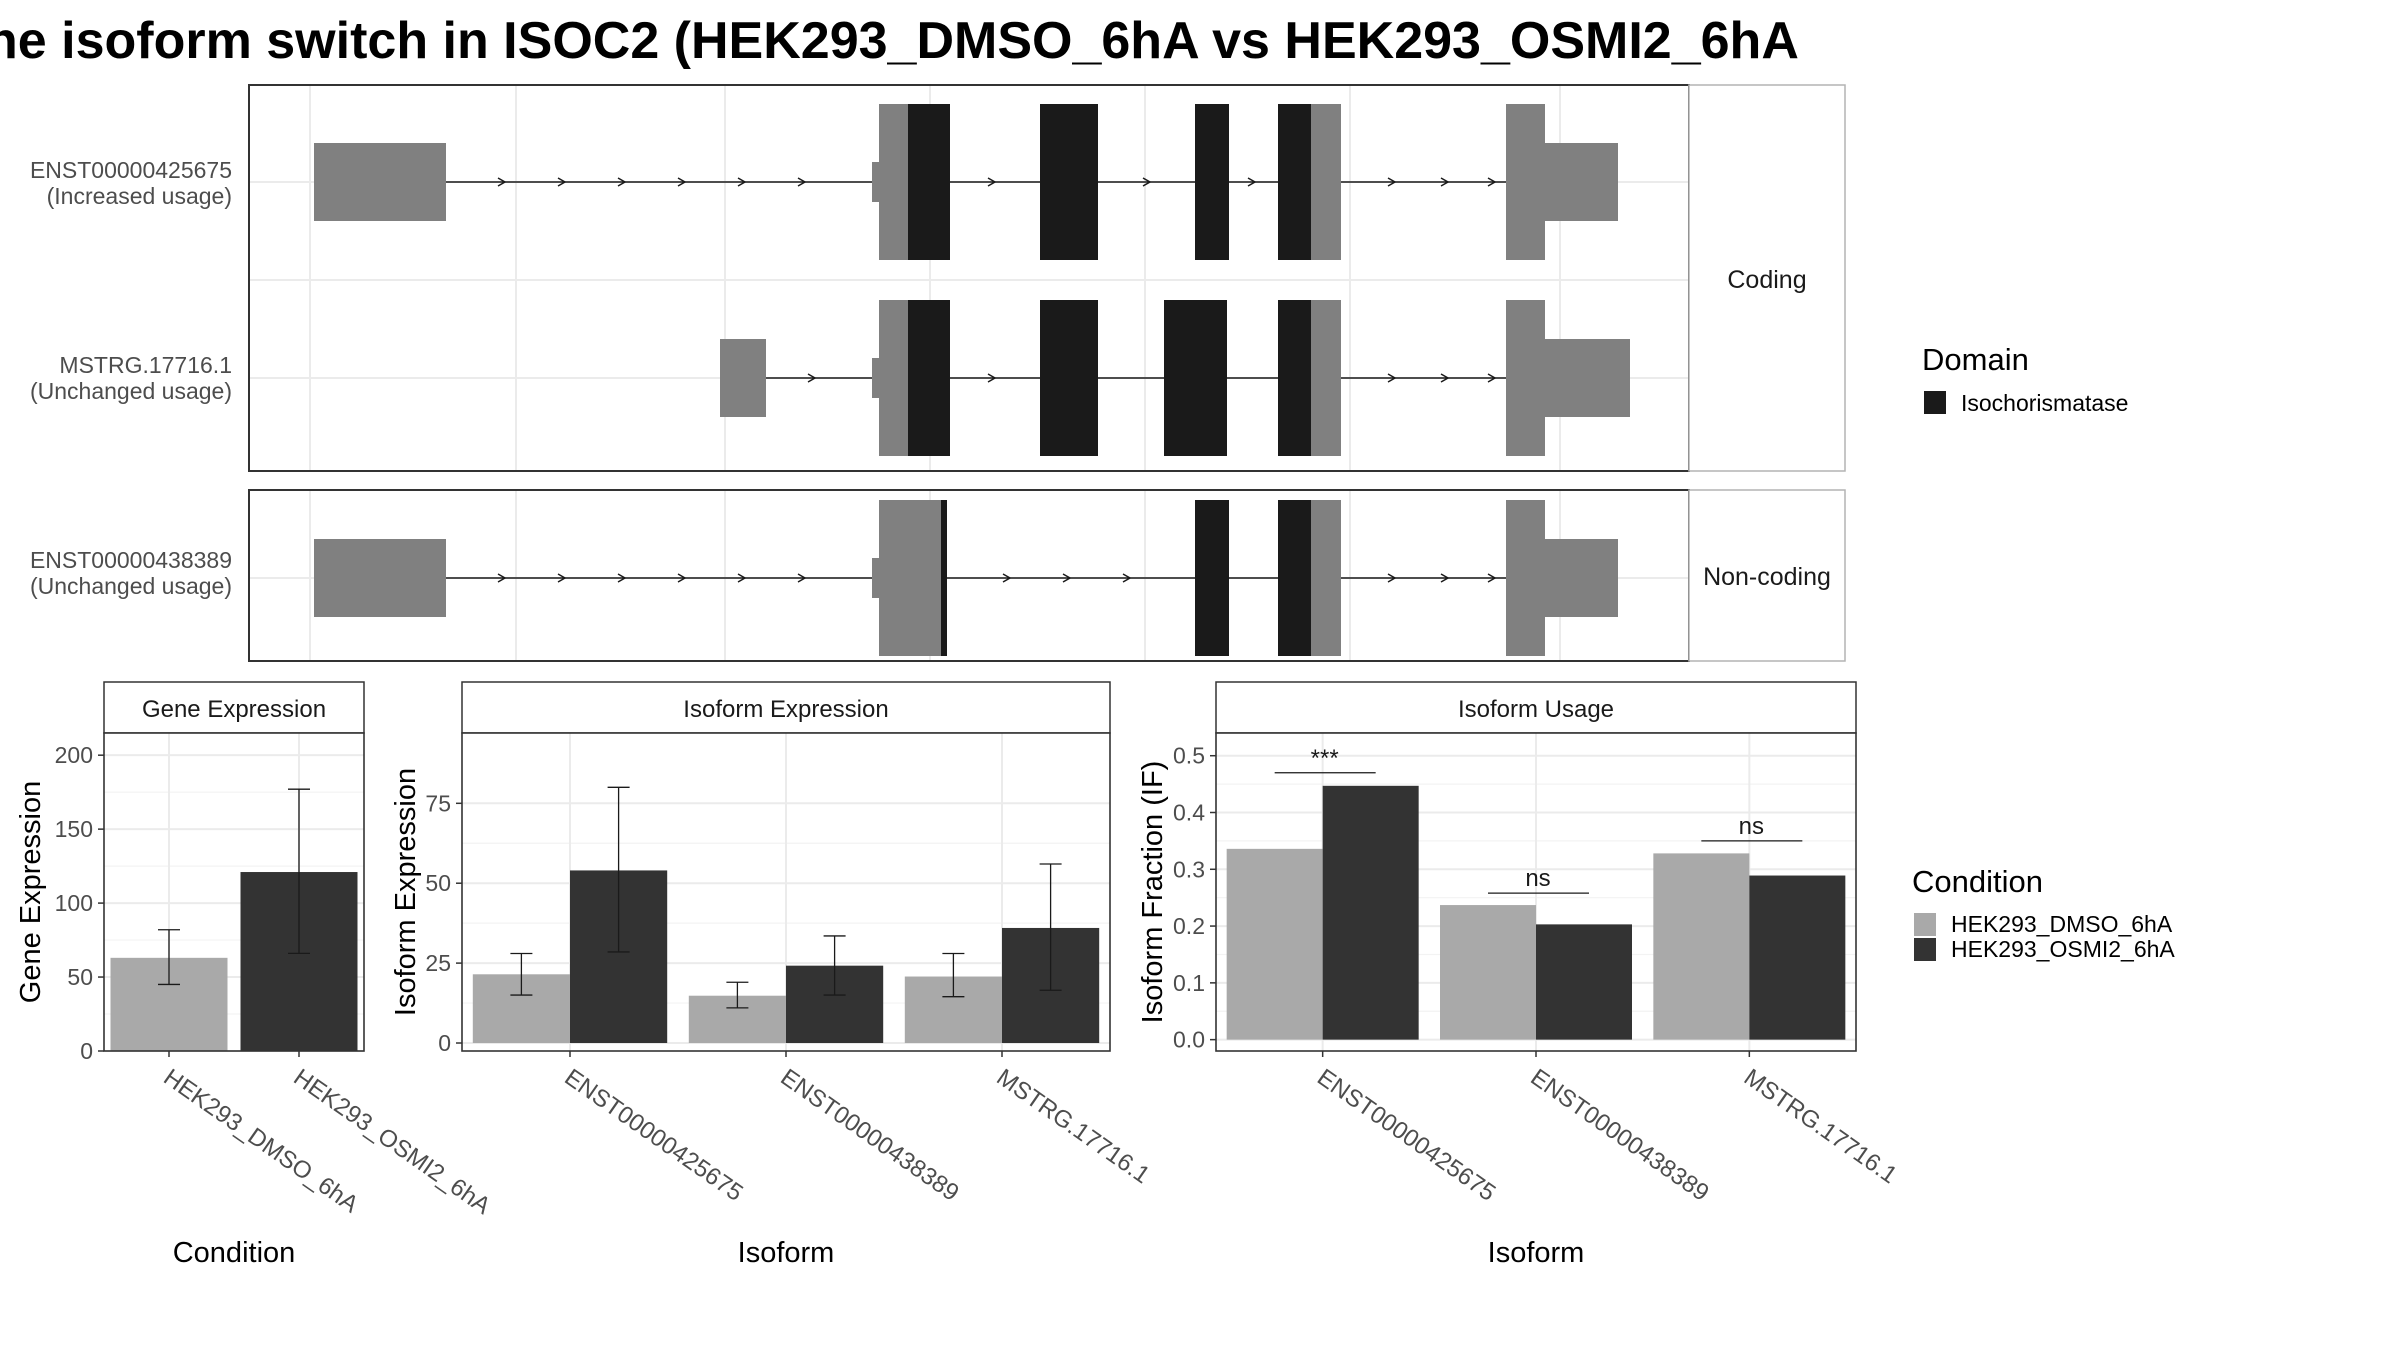 The height and width of the screenshot is (1350, 2400). Describe the element at coordinates (2062, 924) in the screenshot. I see `condition-legend-label-dmso: HEK293_DMSO_6hA` at that location.